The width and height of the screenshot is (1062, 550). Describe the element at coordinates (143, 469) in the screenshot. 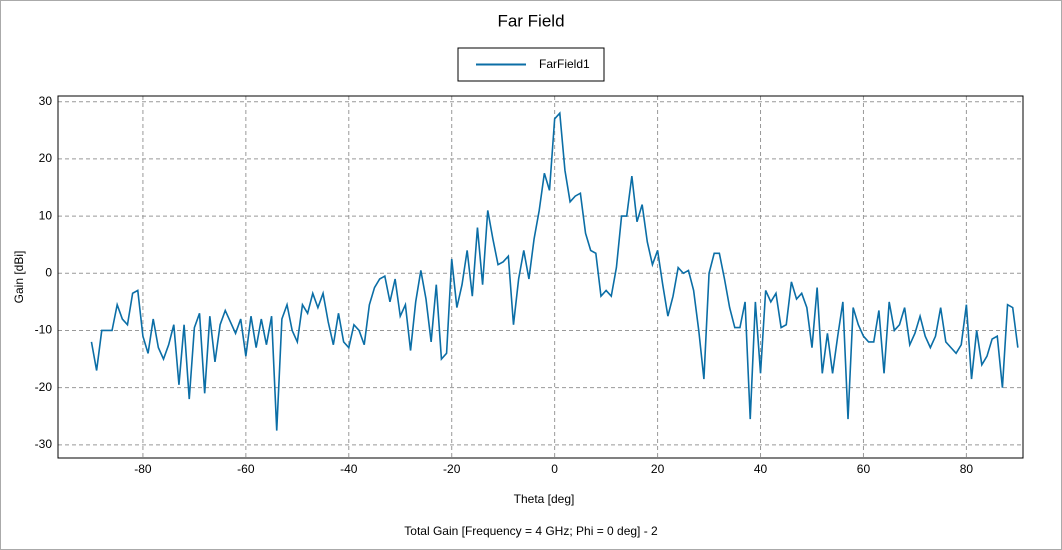

I see `x-tick-label: -80` at that location.